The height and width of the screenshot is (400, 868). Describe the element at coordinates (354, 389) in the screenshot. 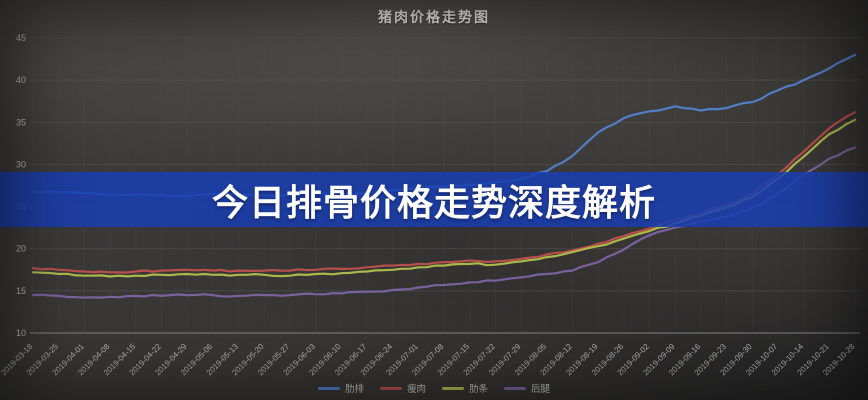

I see `legend-label-0: 肋排` at that location.